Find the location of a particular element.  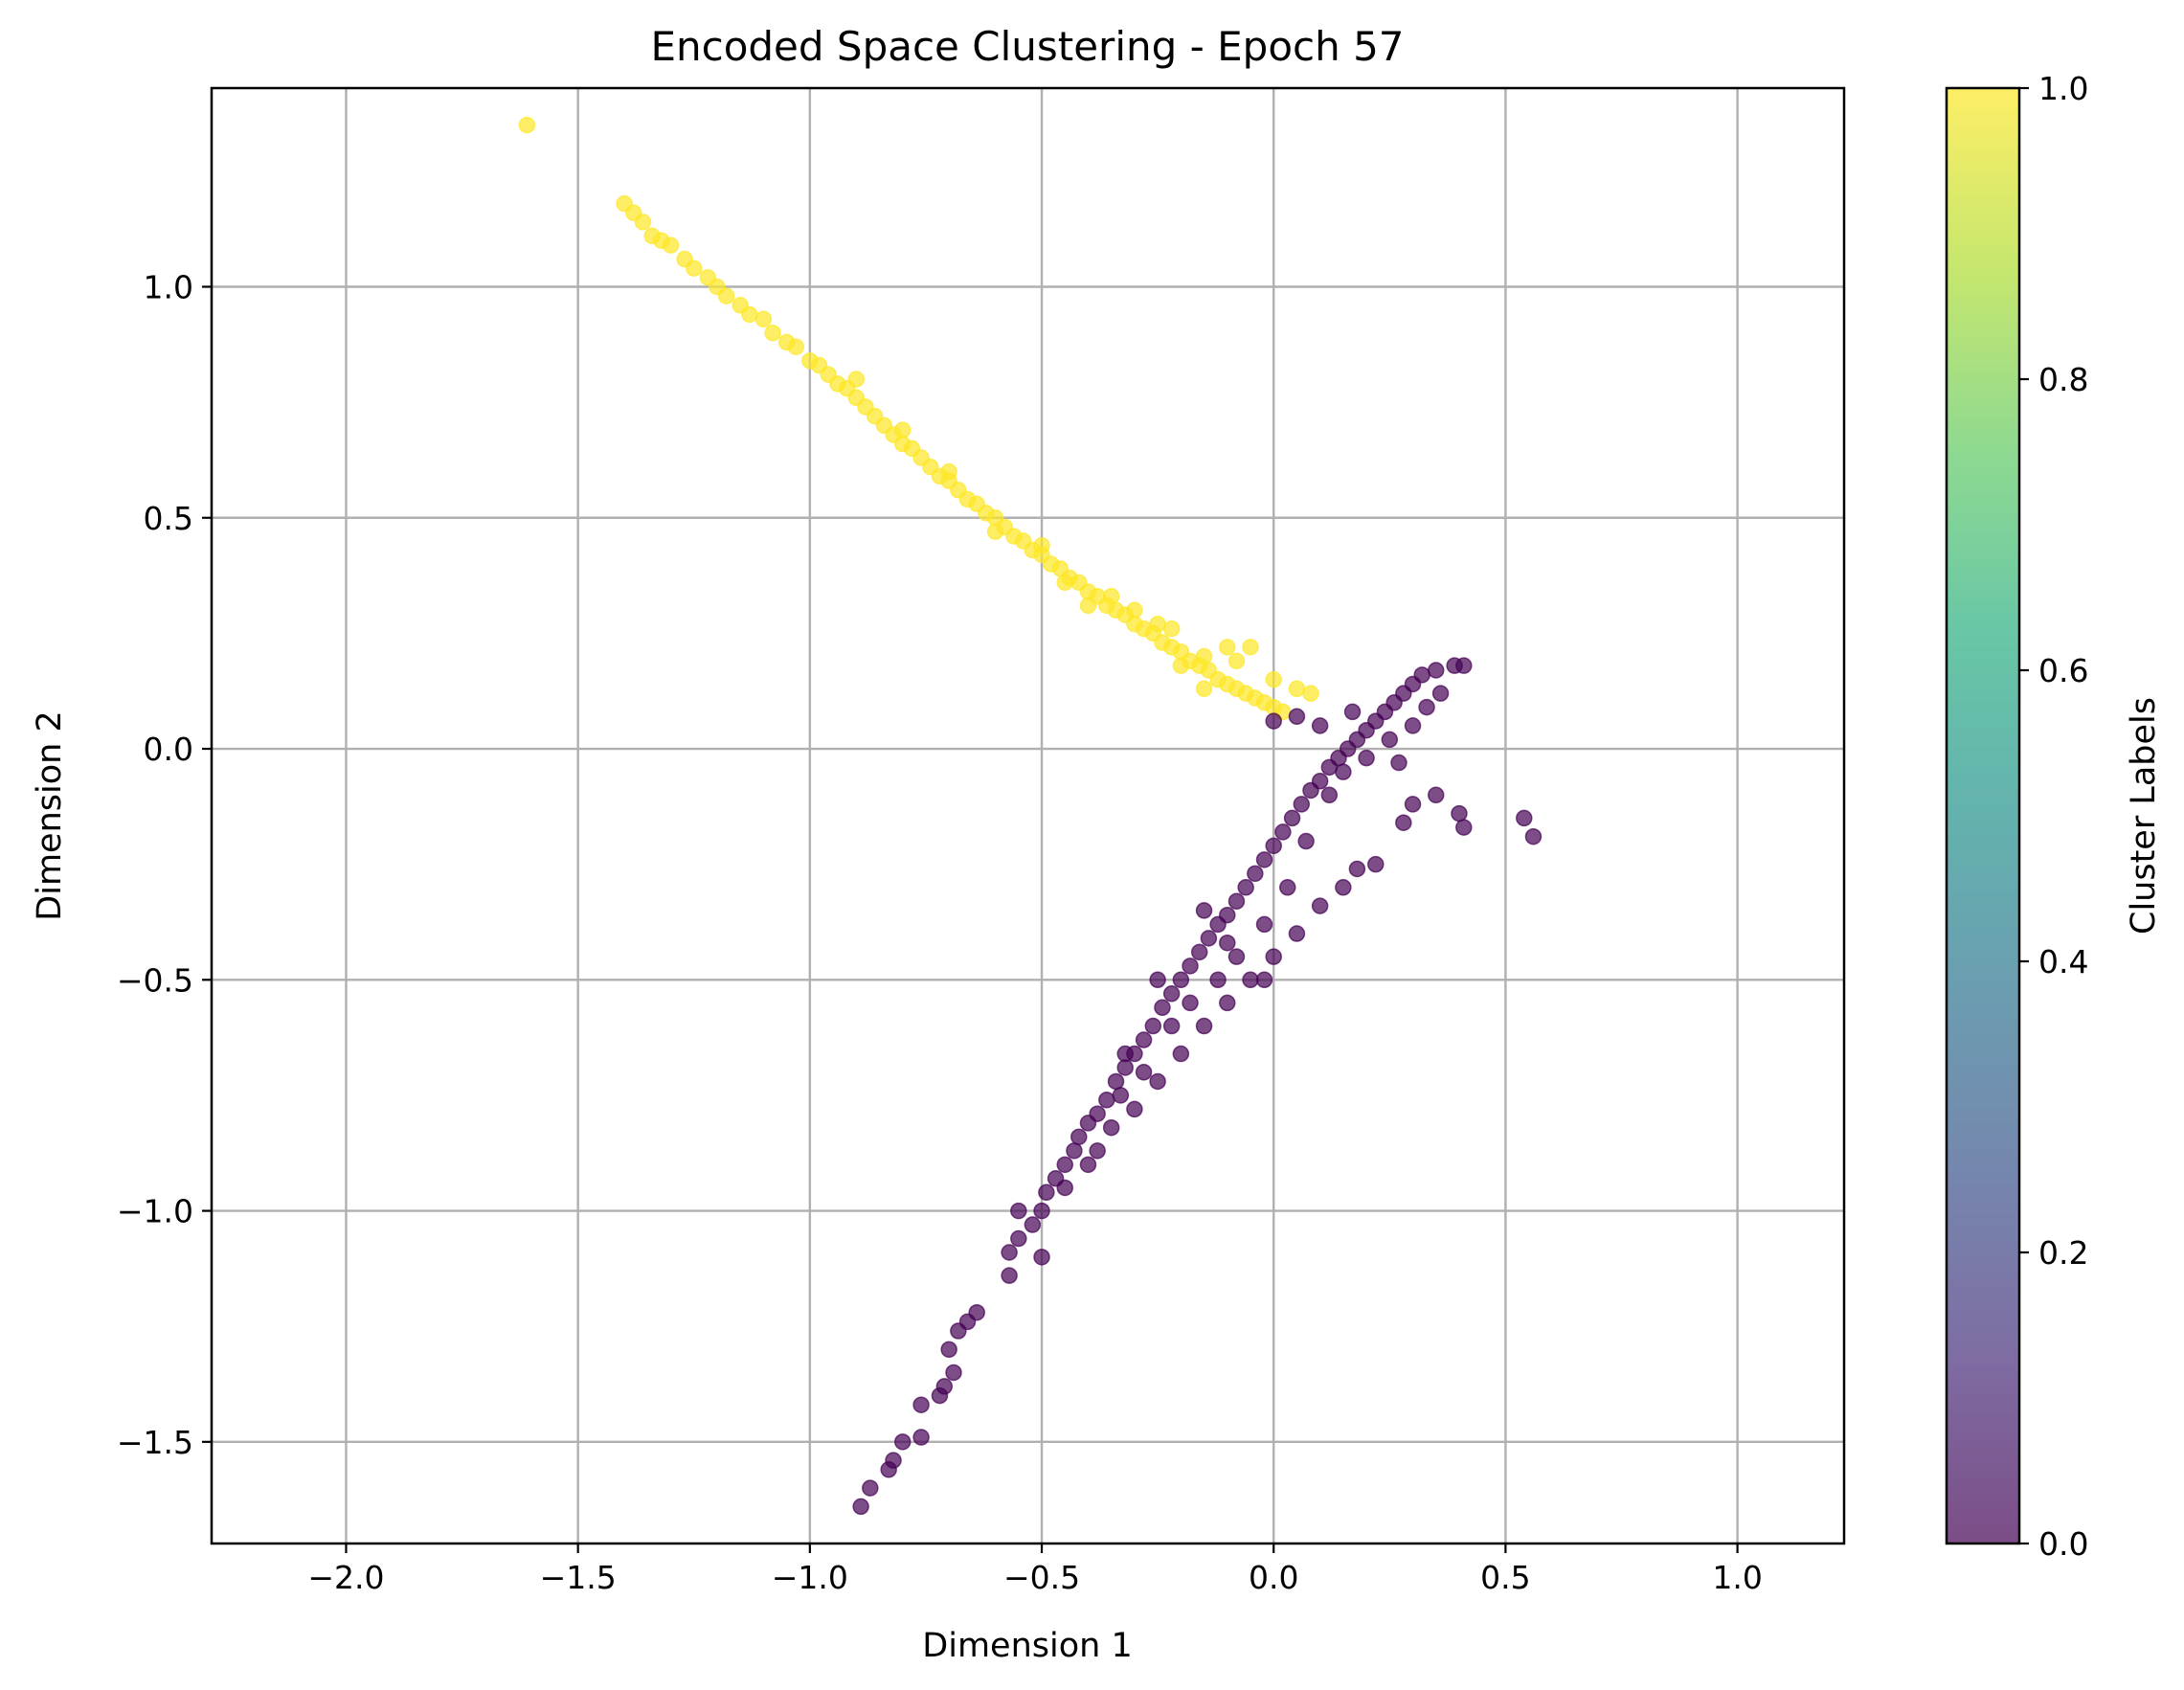

y-tick-label: −1.5 is located at coordinates (155, 1442).